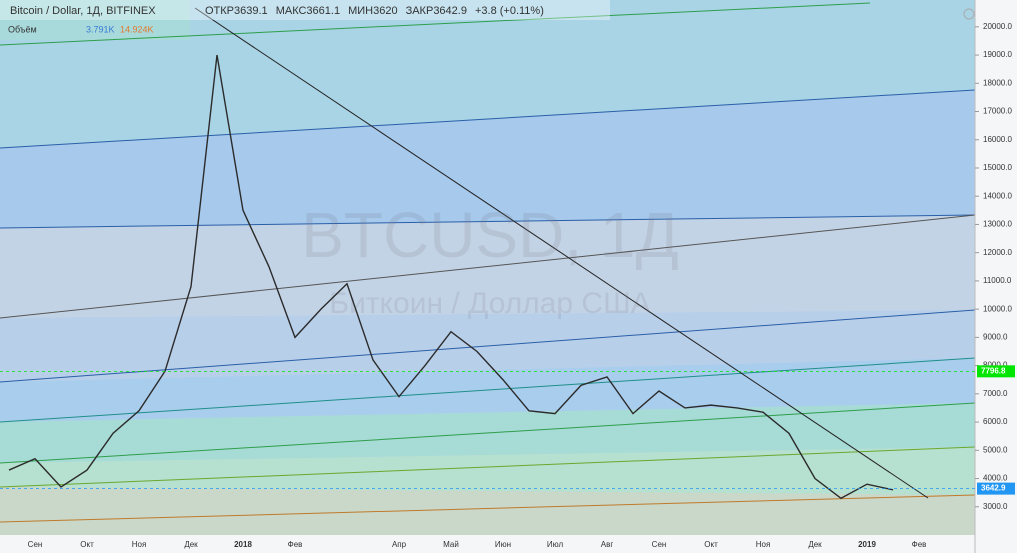  I want to click on y-tick-label: 6000.0, so click(995, 421).